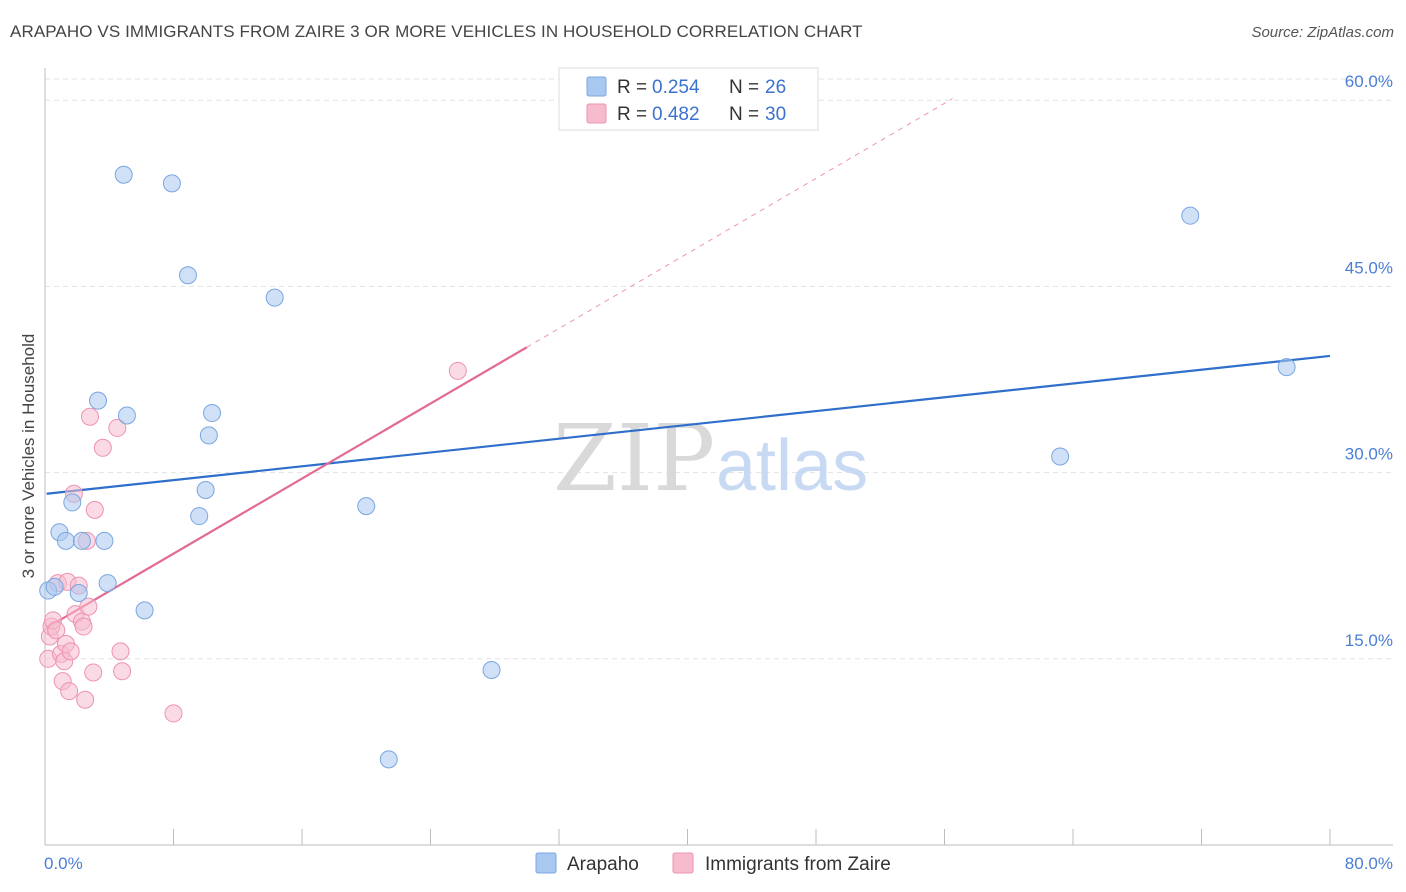  Describe the element at coordinates (676, 87) in the screenshot. I see `legend-r-value-arapaho: 0.254` at that location.